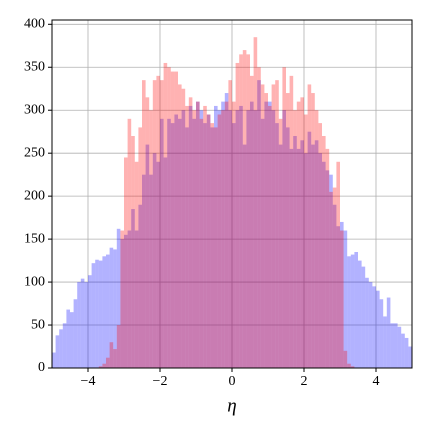  What do you see at coordinates (160, 381) in the screenshot?
I see `x-tick-label: −2` at bounding box center [160, 381].